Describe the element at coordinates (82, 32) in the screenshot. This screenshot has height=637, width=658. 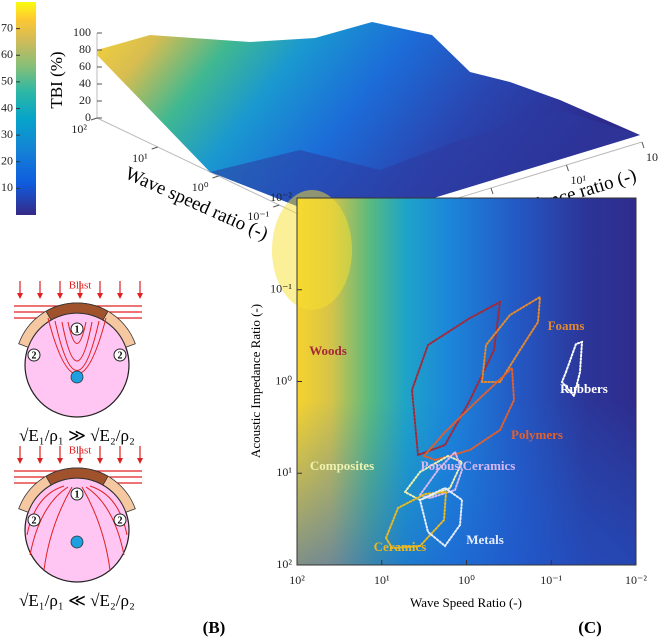
I see `z-tick-label: 100` at that location.